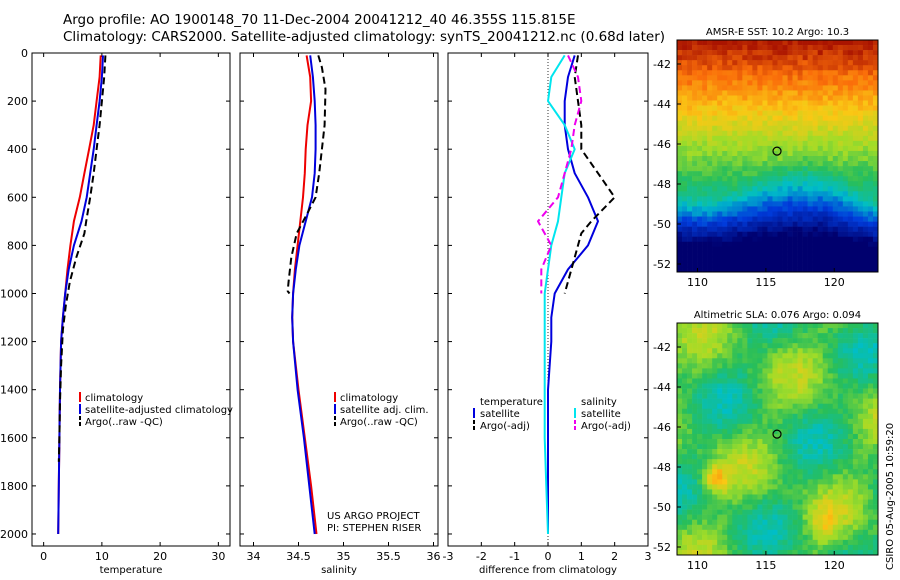 The width and height of the screenshot is (900, 580). What do you see at coordinates (890, 496) in the screenshot?
I see `side-stamp: CSIRO 05-Aug-2005 10:59:20` at bounding box center [890, 496].